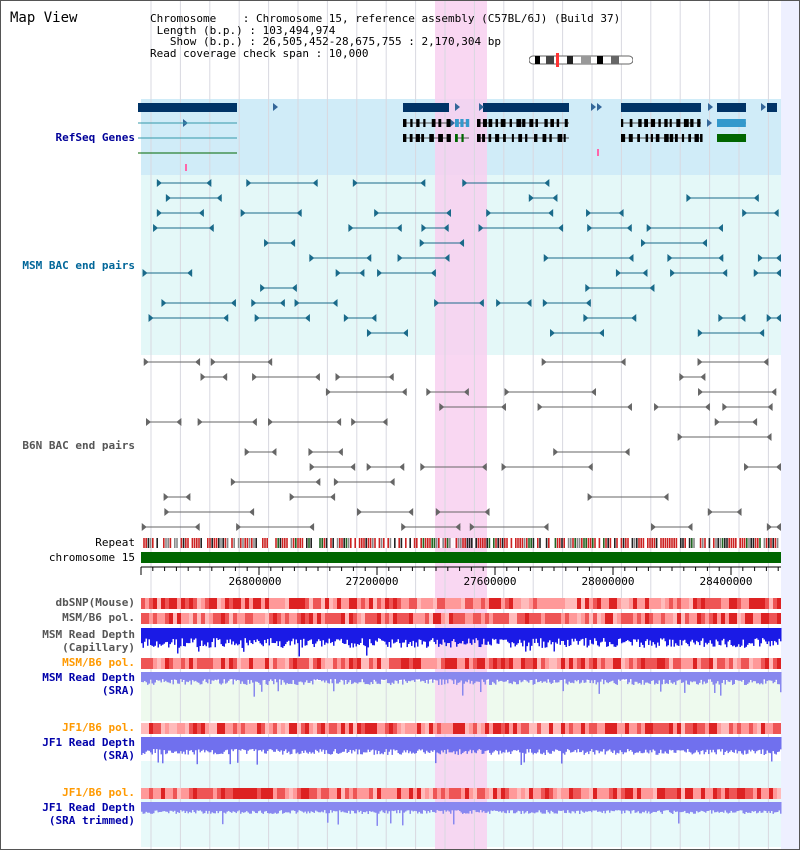 Image resolution: width=800 pixels, height=850 pixels. I want to click on refseq-label: RefSeq Genes, so click(95, 137).